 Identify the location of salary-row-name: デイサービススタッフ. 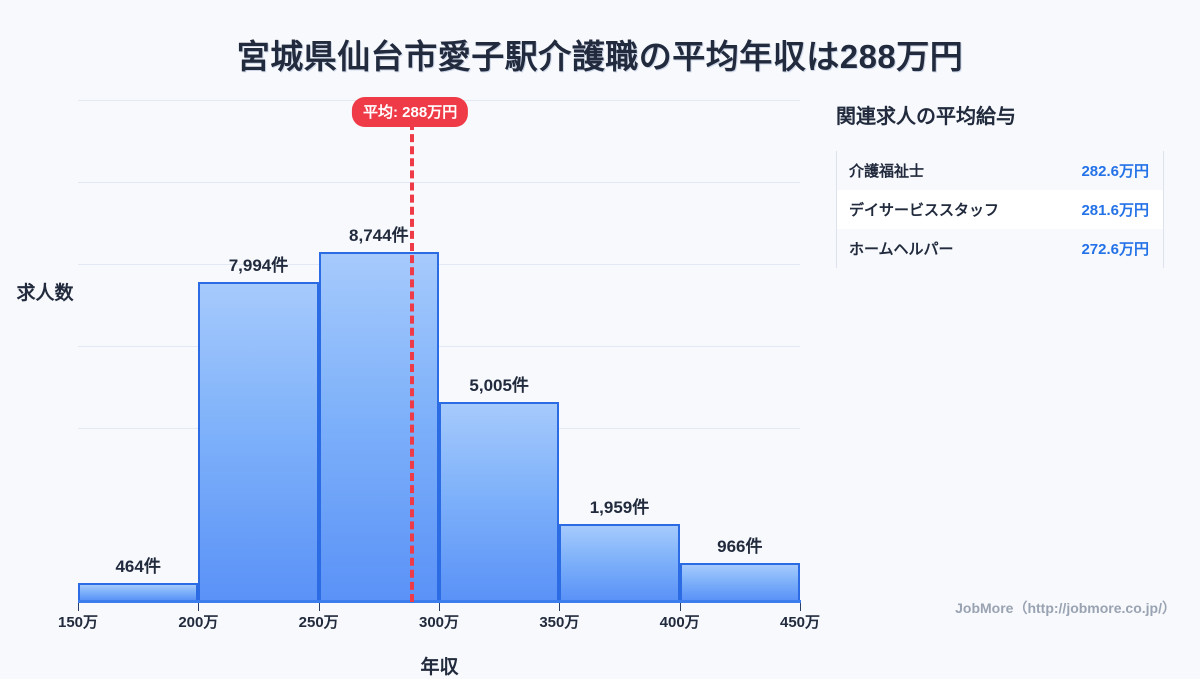
(924, 210).